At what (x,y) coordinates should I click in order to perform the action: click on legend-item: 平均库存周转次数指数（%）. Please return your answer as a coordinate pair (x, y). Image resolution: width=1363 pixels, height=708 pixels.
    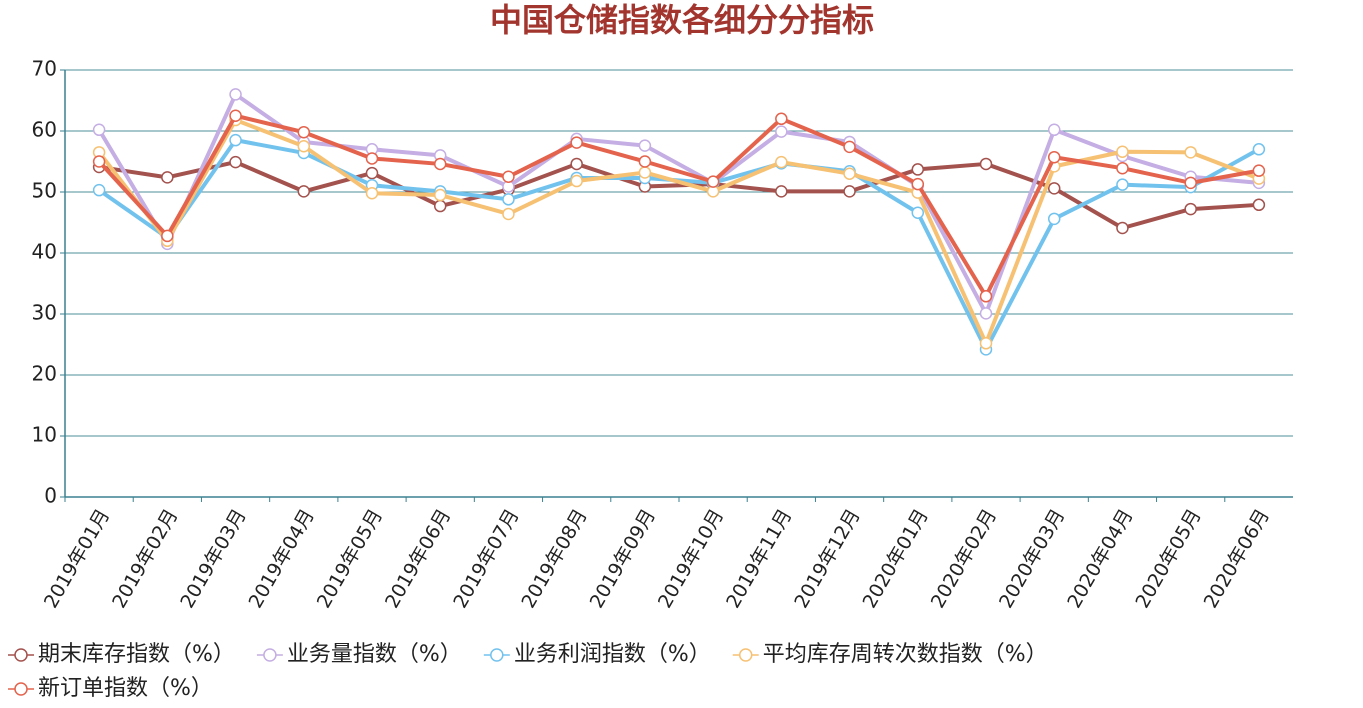
    Looking at the image, I should click on (890, 654).